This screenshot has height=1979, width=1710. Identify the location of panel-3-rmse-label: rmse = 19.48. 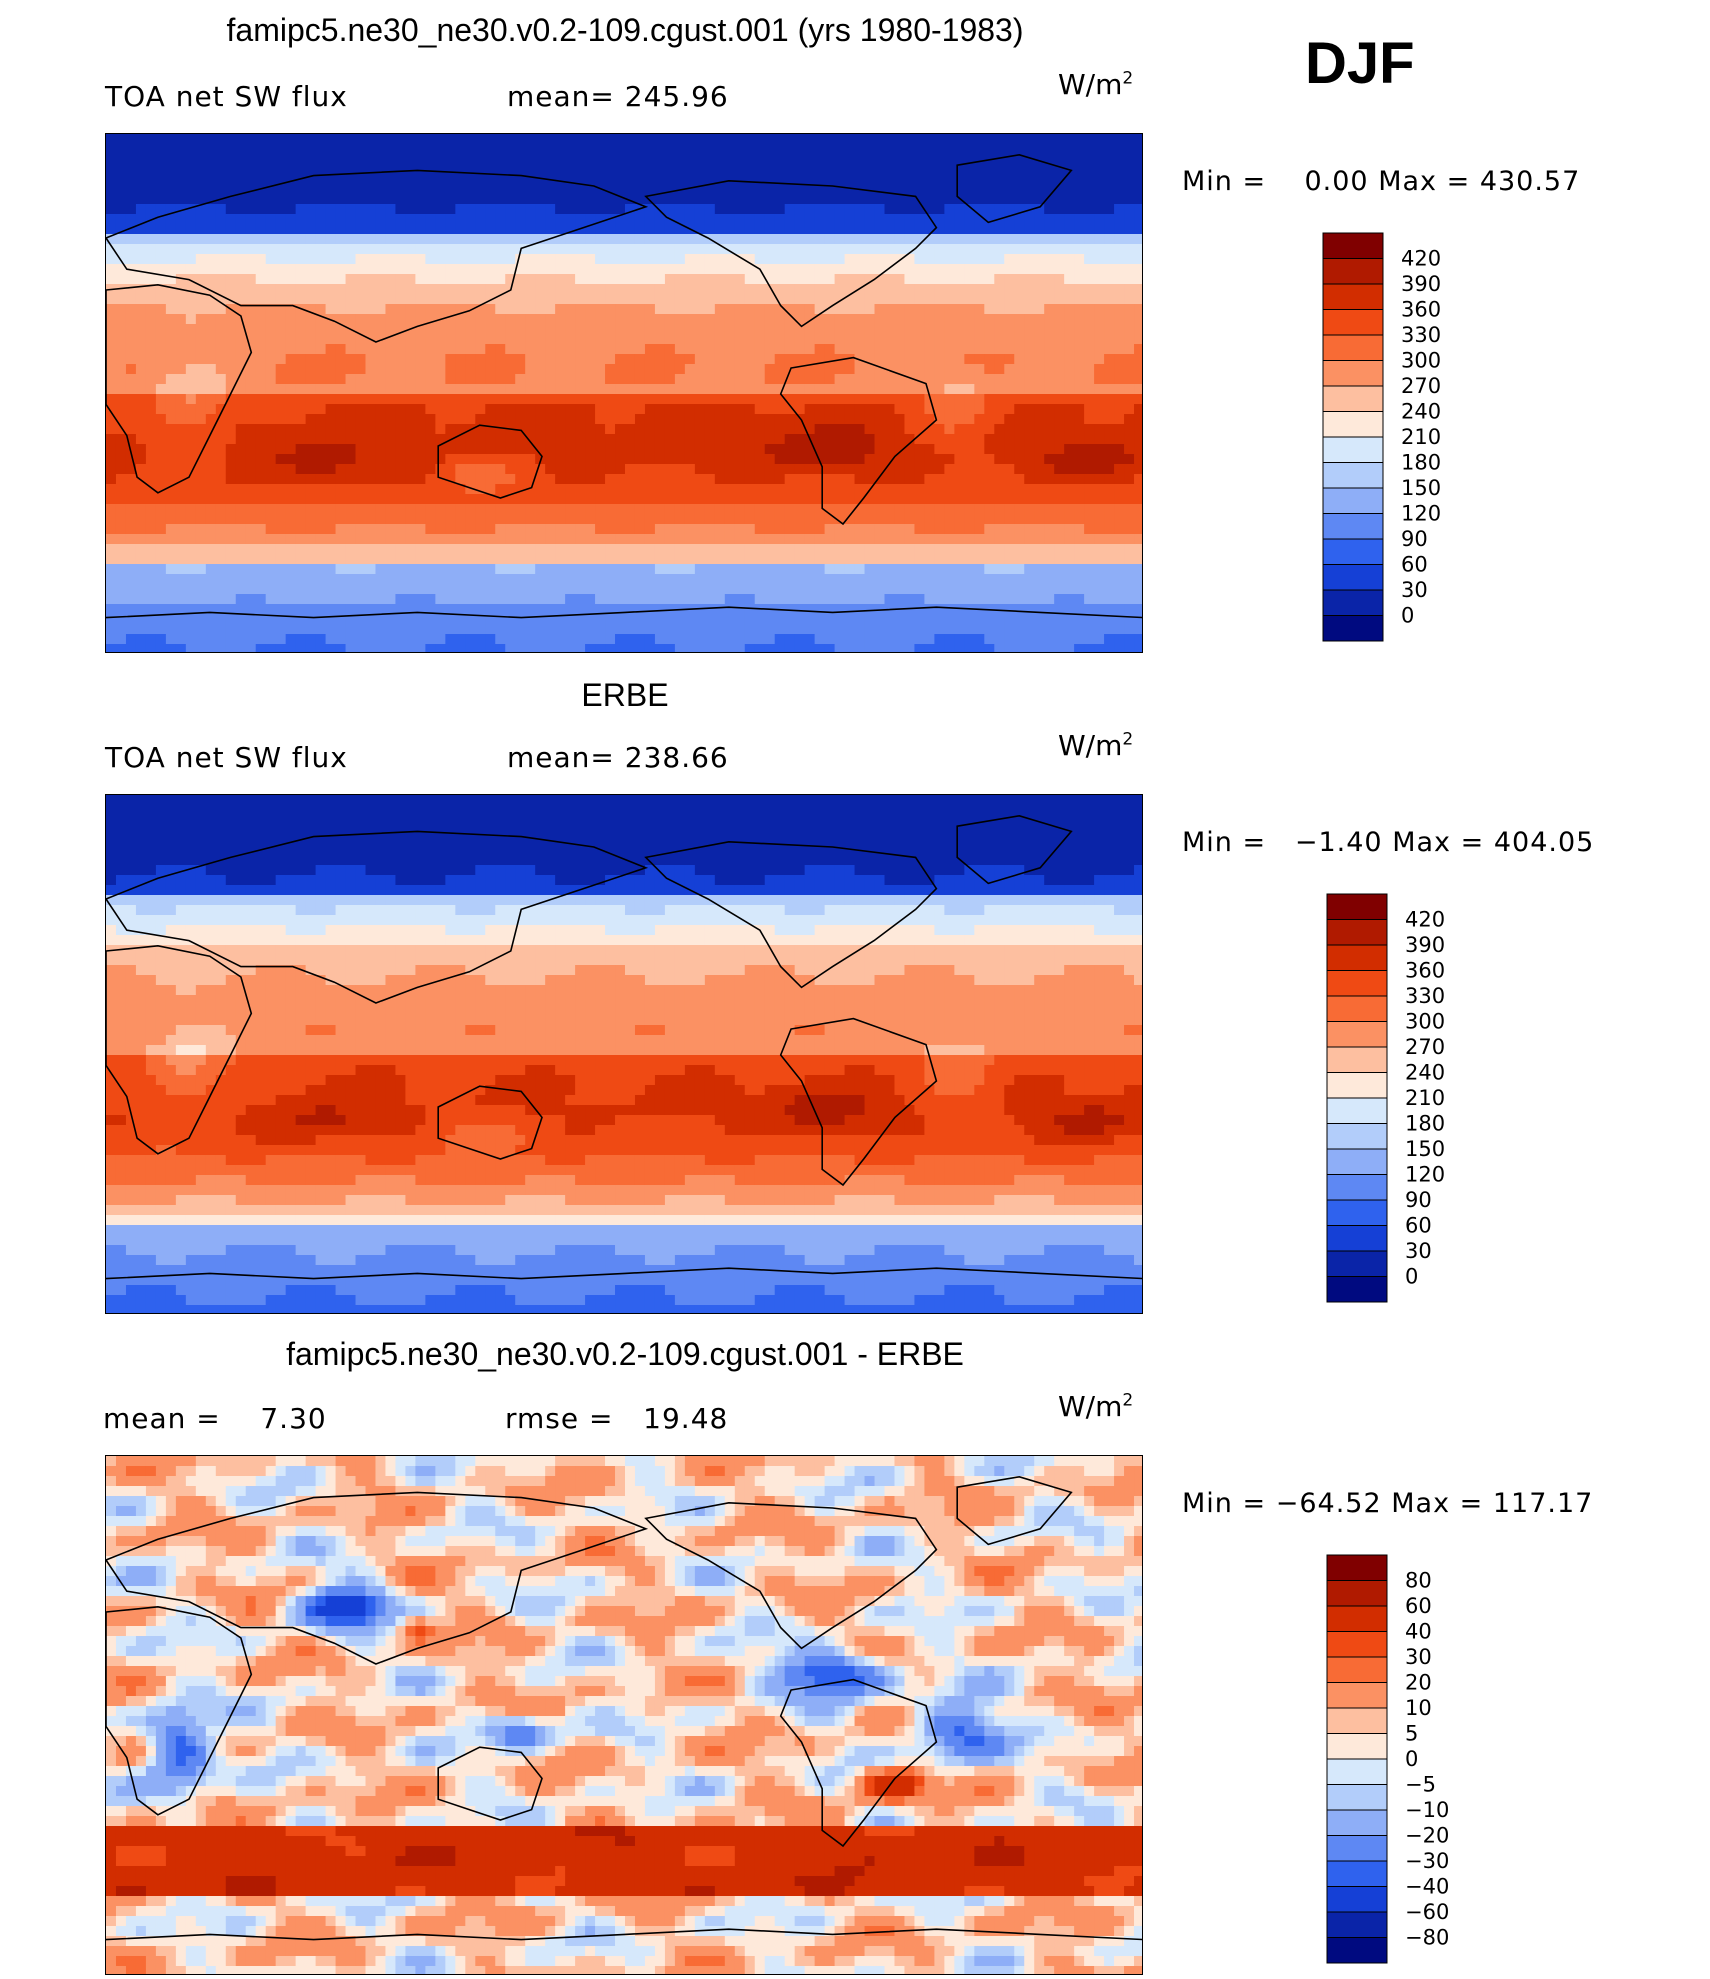
(617, 1418).